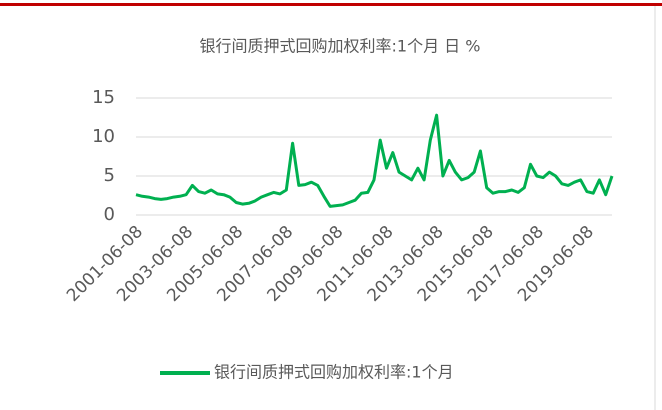 This screenshot has width=662, height=410. Describe the element at coordinates (334, 372) in the screenshot. I see `legend-label: 银行间质押式回购加权利率:1个月` at that location.